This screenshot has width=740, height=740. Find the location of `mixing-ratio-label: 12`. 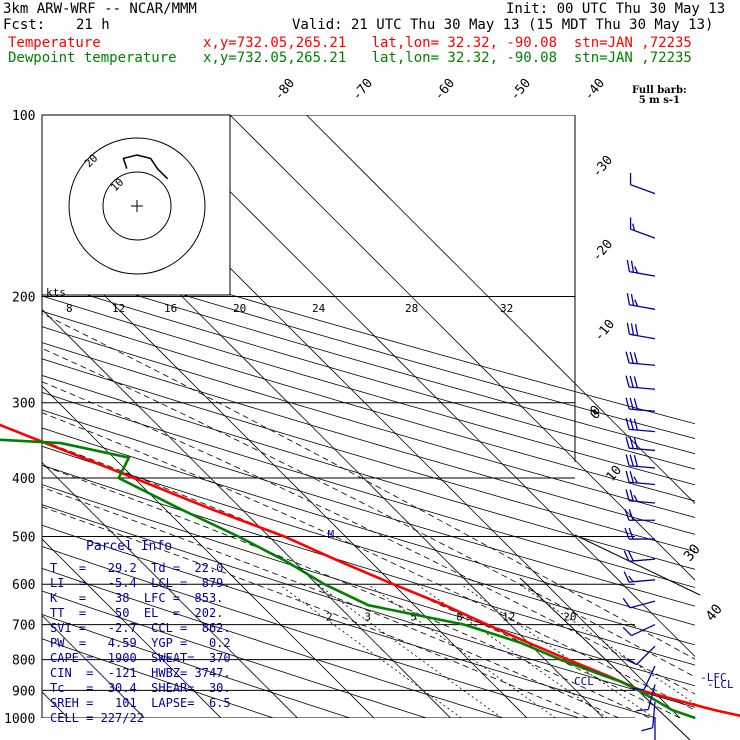

mixing-ratio-label: 12 is located at coordinates (508, 617).